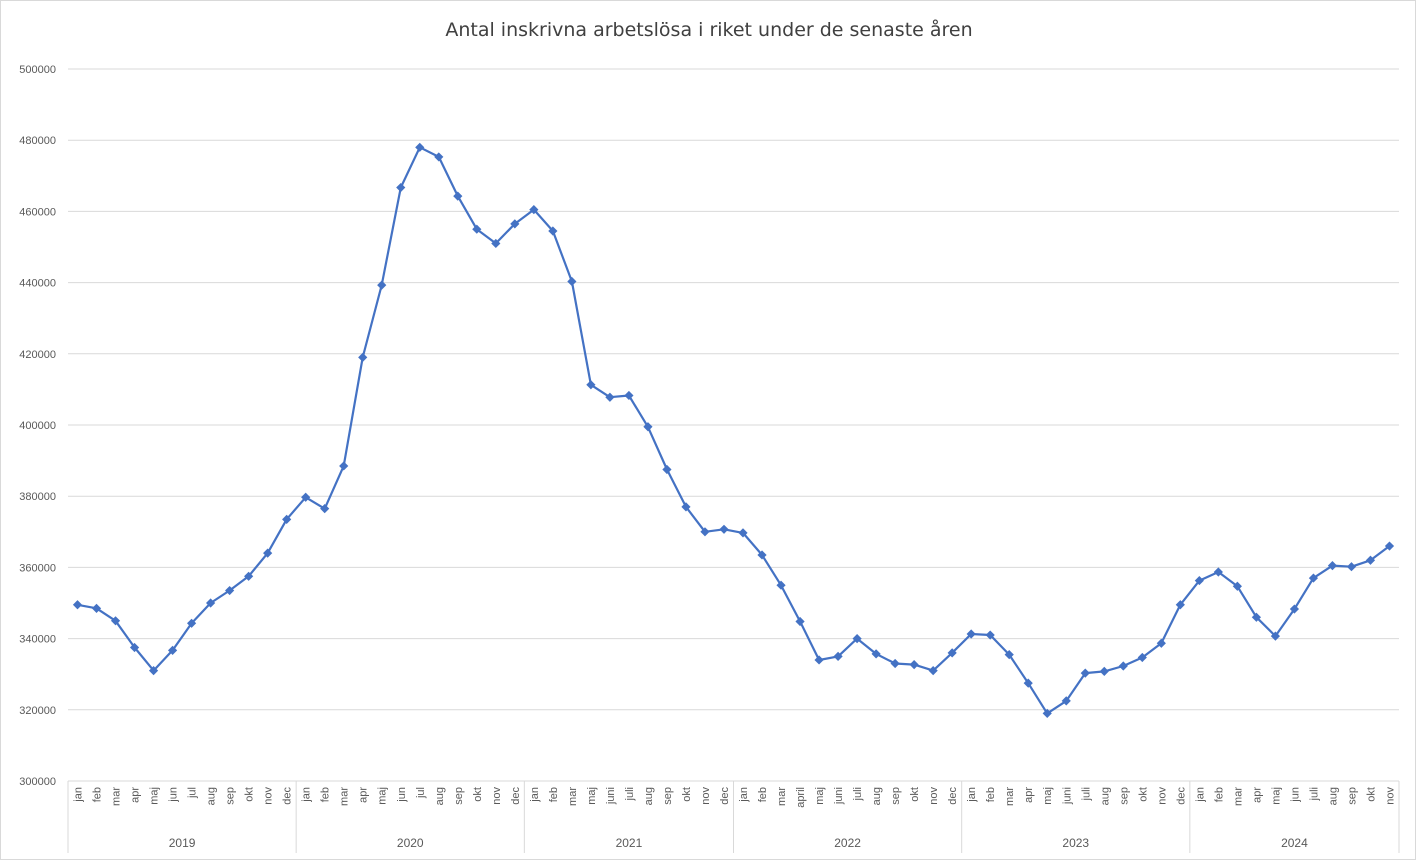 This screenshot has width=1416, height=861. I want to click on y-tick-label: 500000, so click(37, 70).